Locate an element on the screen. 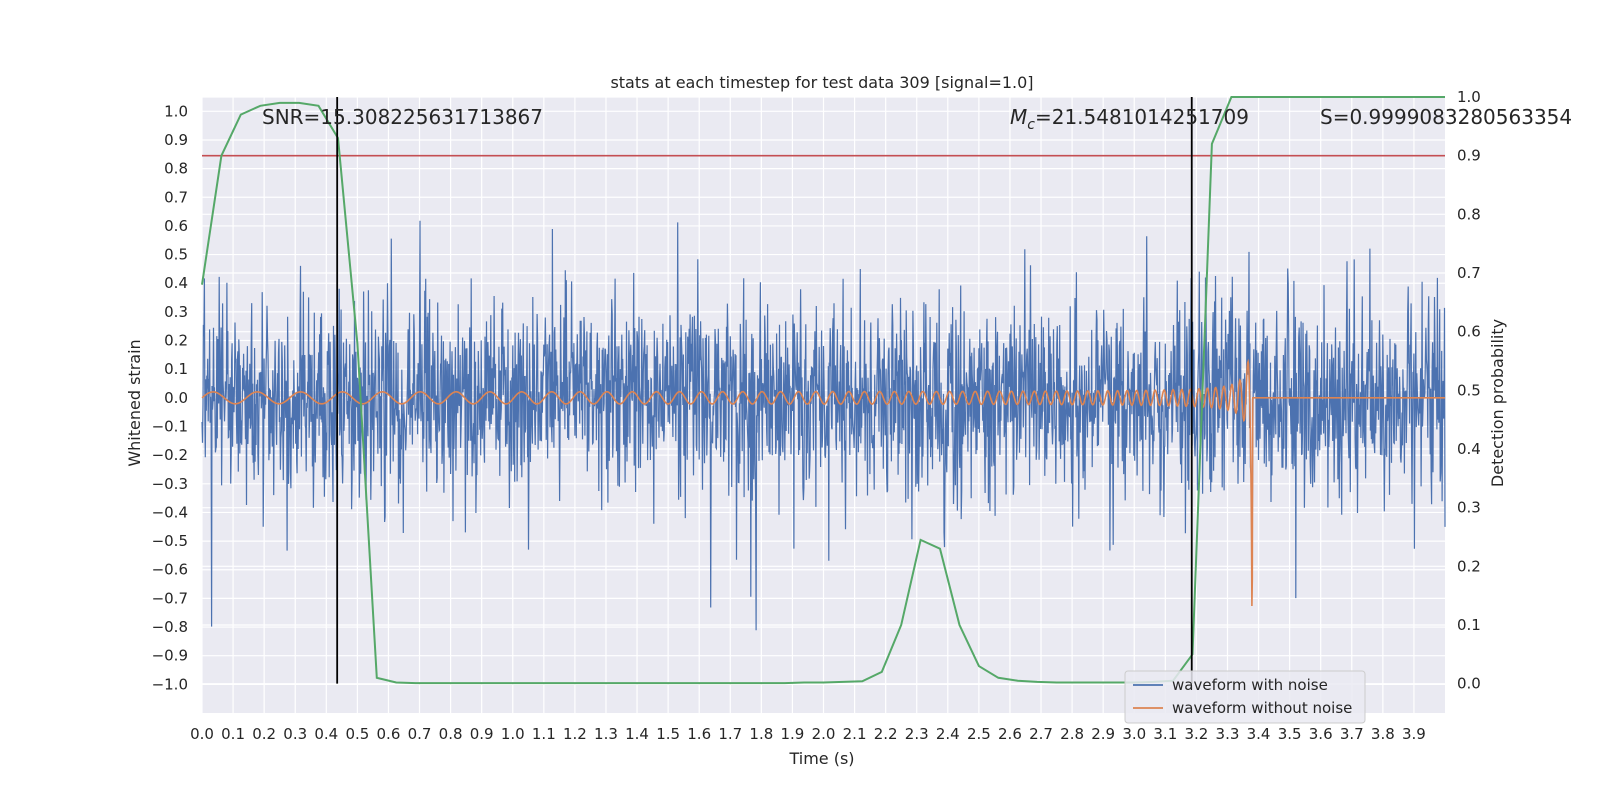 Image resolution: width=1600 pixels, height=800 pixels. y-tick-label: −0.6 is located at coordinates (170, 570).